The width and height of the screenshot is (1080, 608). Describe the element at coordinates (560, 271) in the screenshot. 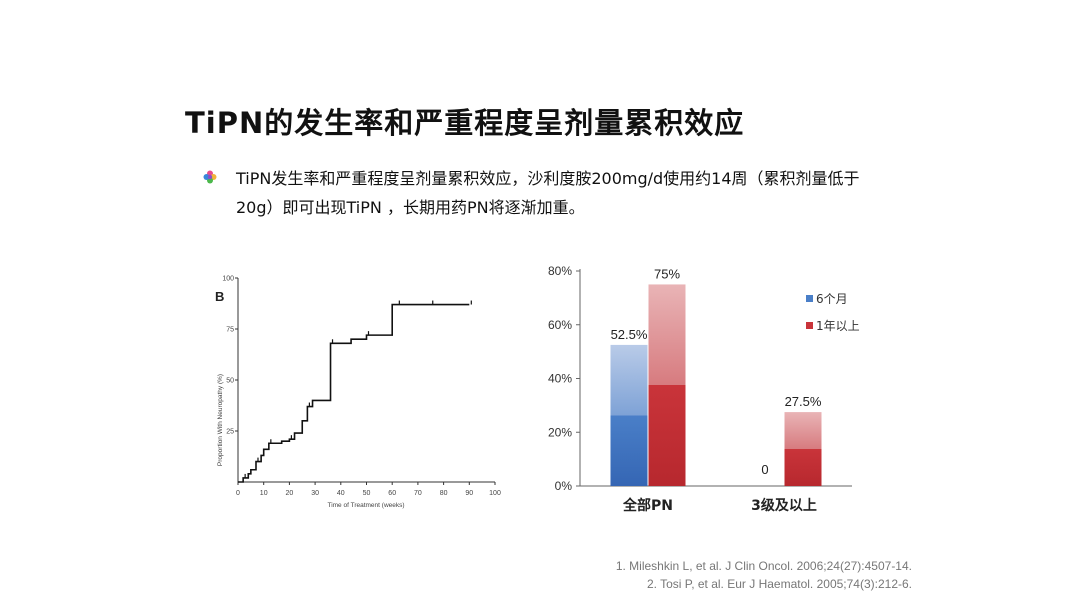

I see `y-tick-label: 80%` at that location.